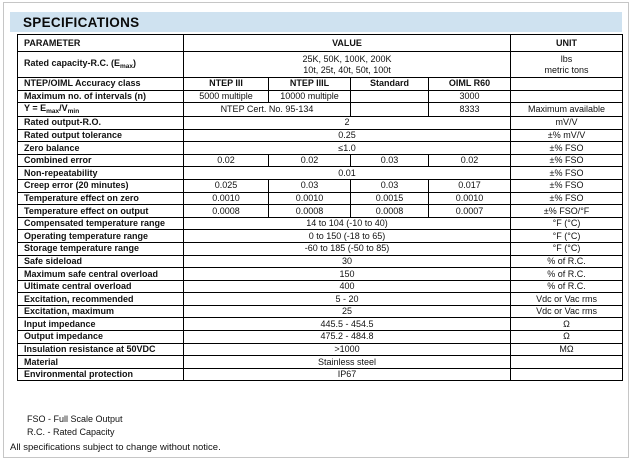 Image resolution: width=632 pixels, height=461 pixels. I want to click on table-row: Material Stainless steel, so click(320, 362).